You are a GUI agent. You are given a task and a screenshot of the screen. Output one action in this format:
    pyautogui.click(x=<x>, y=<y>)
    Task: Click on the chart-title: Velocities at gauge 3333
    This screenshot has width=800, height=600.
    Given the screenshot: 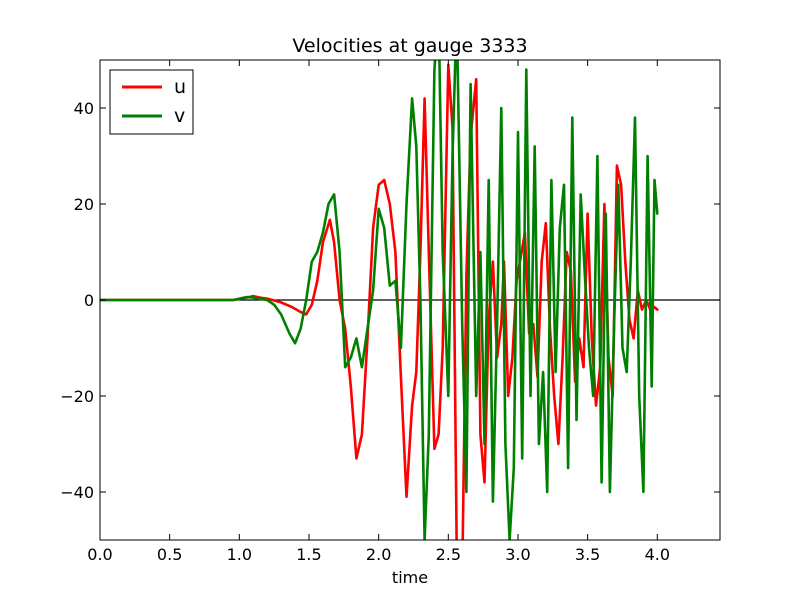 What is the action you would take?
    pyautogui.click(x=409, y=46)
    